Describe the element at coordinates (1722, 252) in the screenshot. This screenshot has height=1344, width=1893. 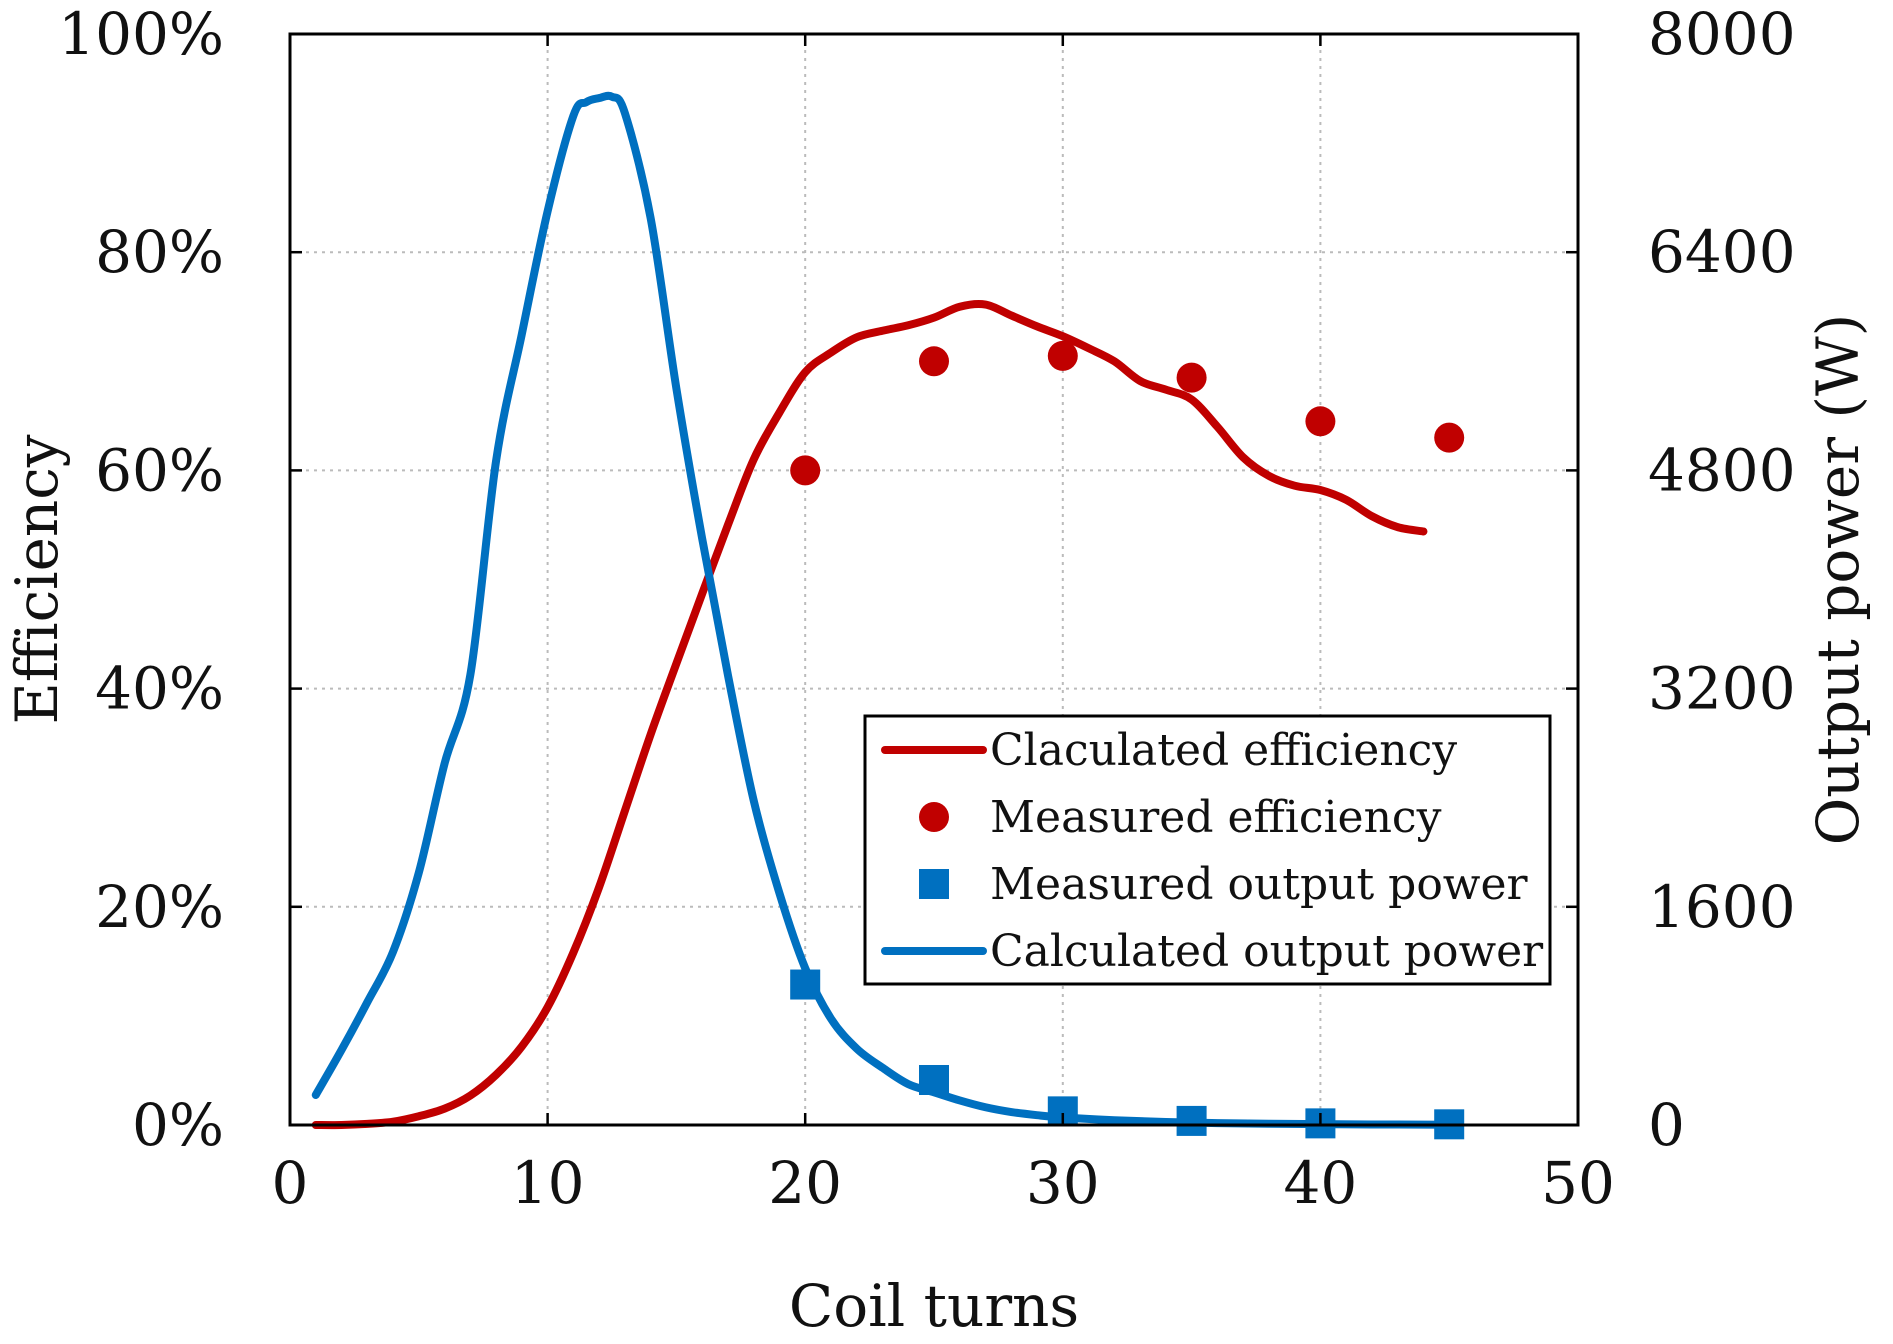
I see `y-right-tick-label: 6400` at that location.